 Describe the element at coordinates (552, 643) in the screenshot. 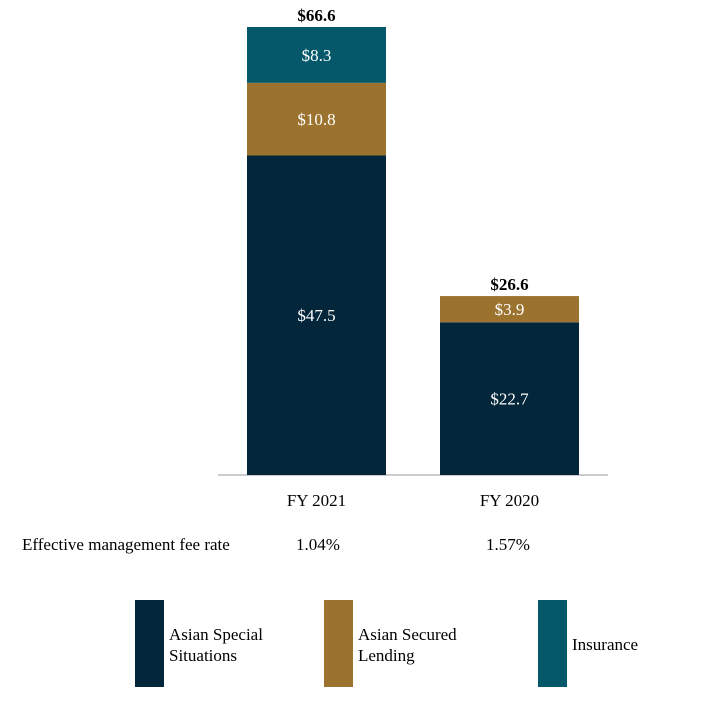

I see `legend-swatch-insurance` at that location.